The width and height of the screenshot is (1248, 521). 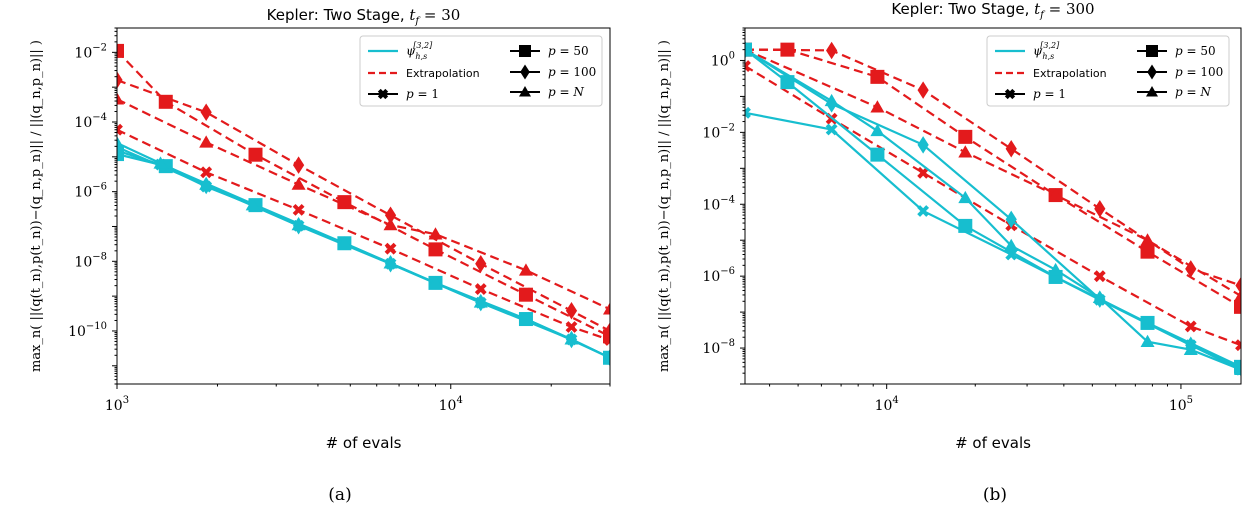 I want to click on y-axis: 10⁻⁸ 10⁻⁶ 10⁻⁴ 10⁻² 10⁰, so click(x=723, y=206).